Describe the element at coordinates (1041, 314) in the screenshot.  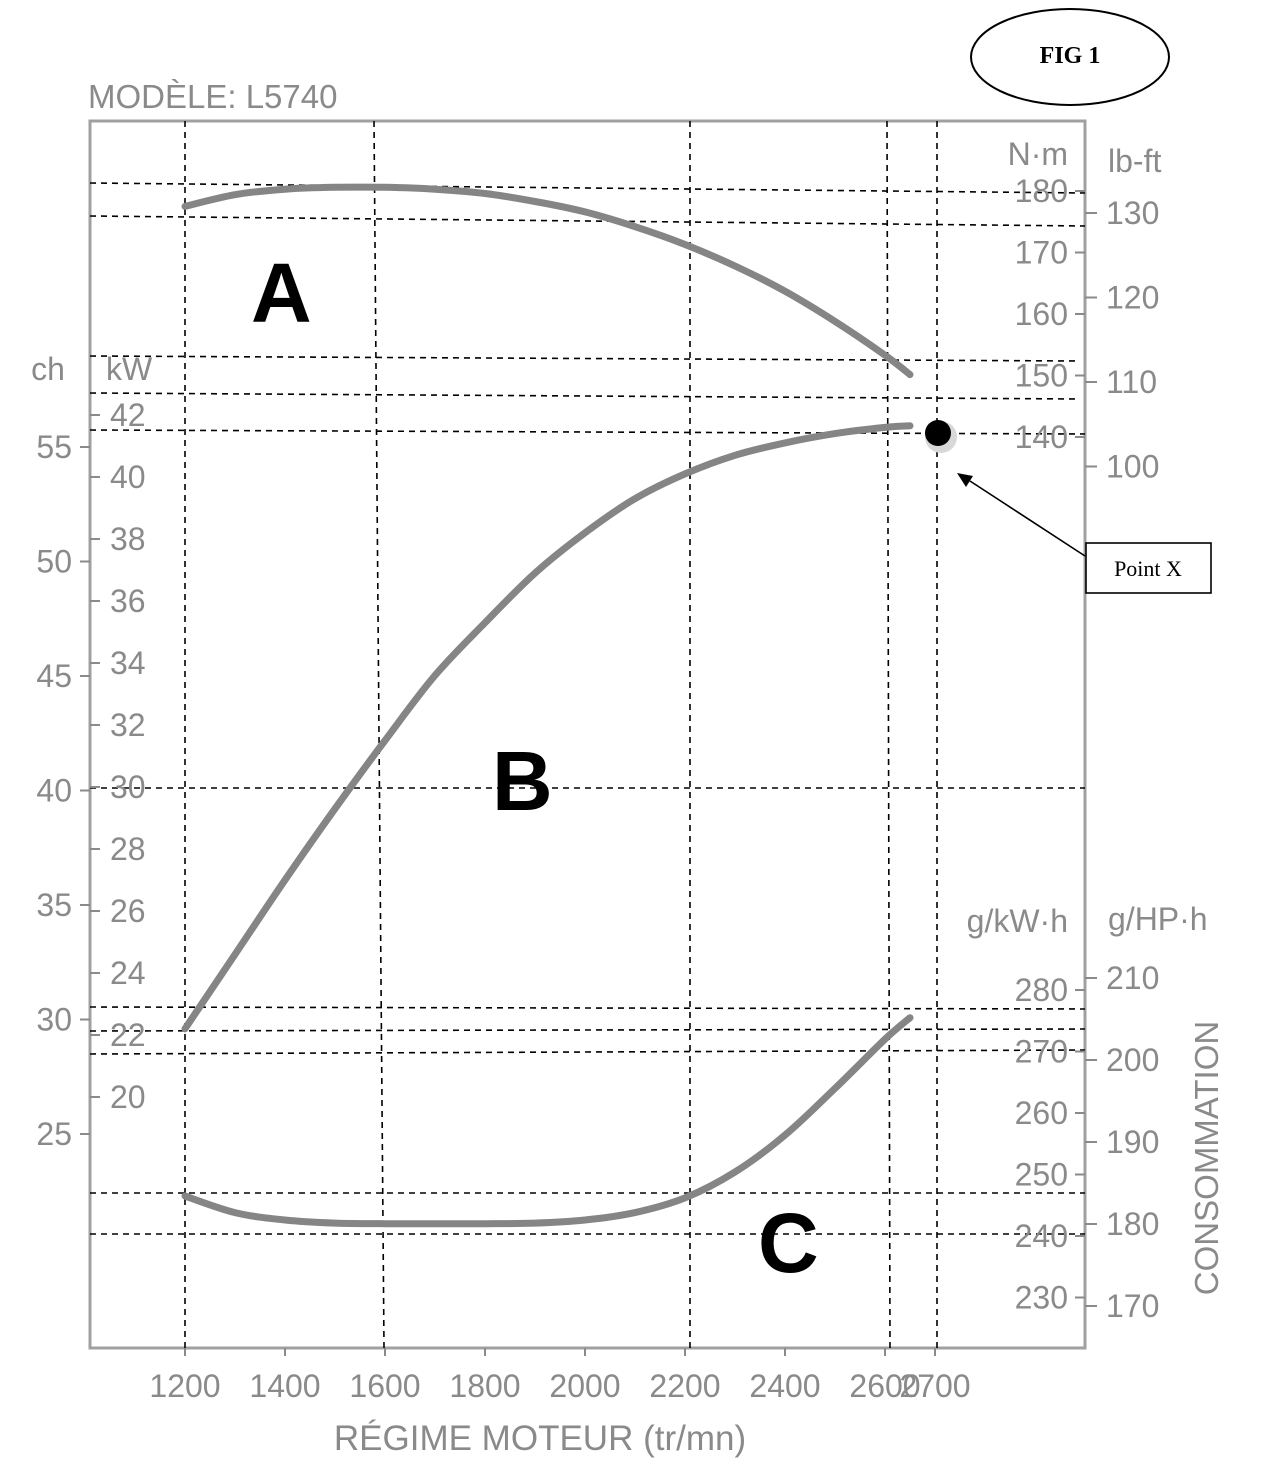
I see `nm-tick-label-160: 160` at that location.